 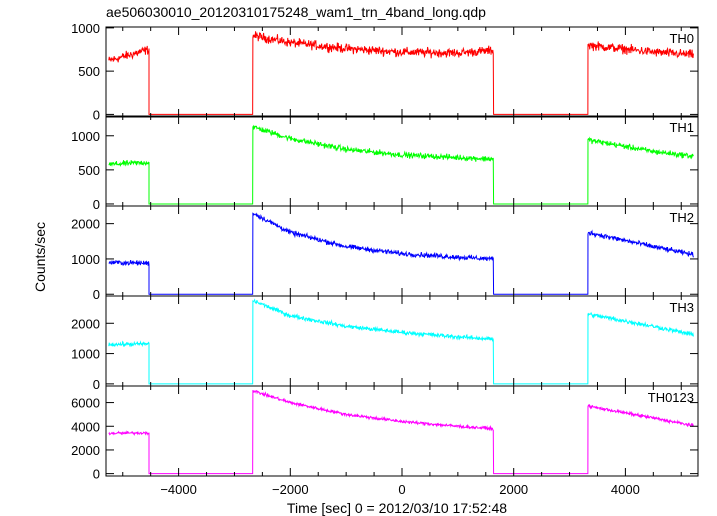 I want to click on y-tick-label: 4000, so click(x=85, y=426).